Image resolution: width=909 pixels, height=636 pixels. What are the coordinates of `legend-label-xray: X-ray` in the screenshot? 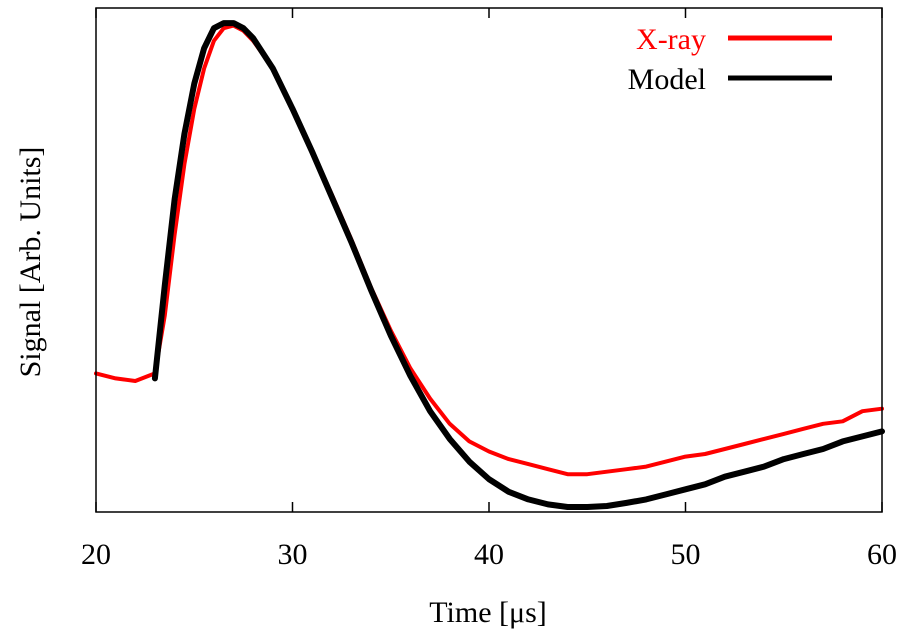 It's located at (671, 39).